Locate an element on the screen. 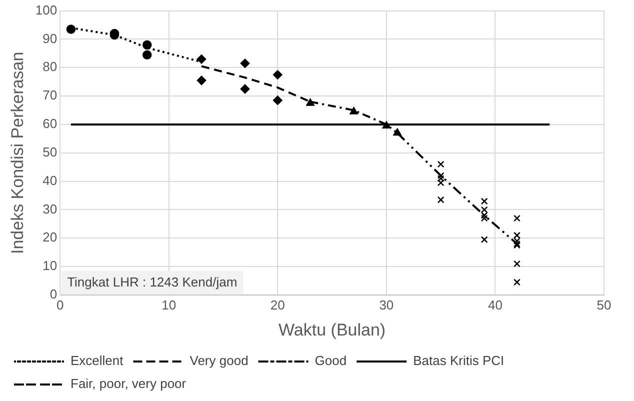  y-tick-label: 30 is located at coordinates (50, 208).